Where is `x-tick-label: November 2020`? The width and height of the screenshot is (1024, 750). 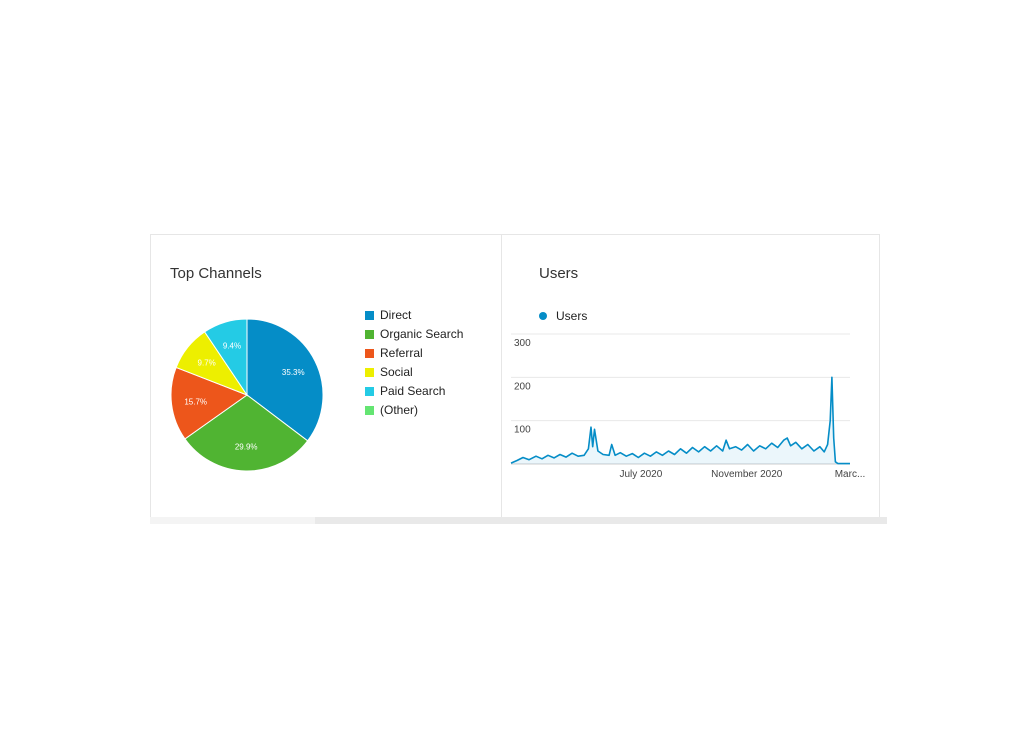 x-tick-label: November 2020 is located at coordinates (747, 474).